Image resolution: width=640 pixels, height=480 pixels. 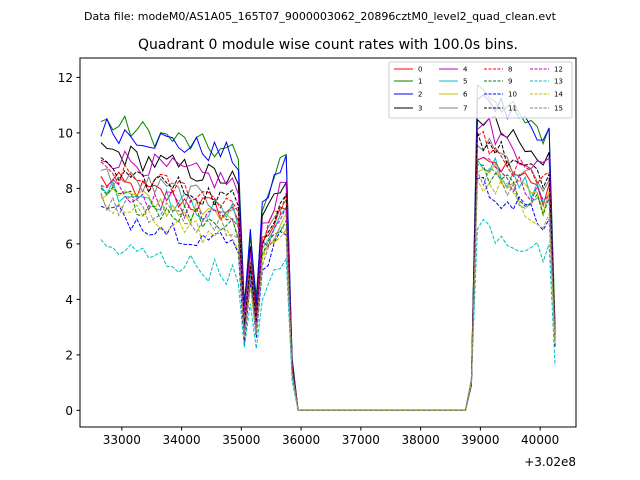 I want to click on legend-label-13: 13, so click(x=558, y=82).